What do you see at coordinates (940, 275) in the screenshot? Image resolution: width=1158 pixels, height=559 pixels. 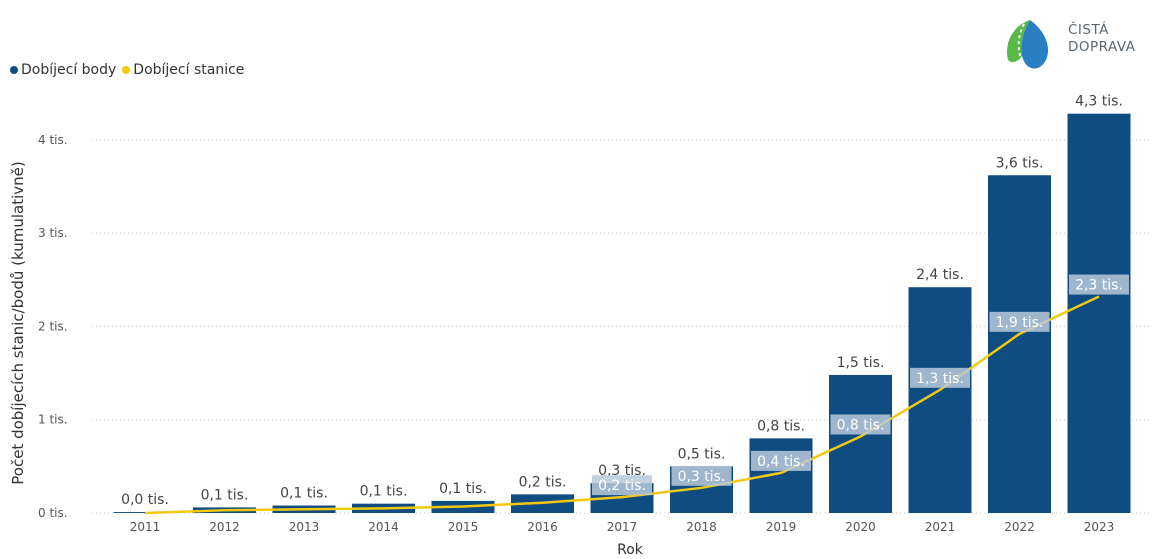 I see `bar-data-label: 2,4 tis.` at bounding box center [940, 275].